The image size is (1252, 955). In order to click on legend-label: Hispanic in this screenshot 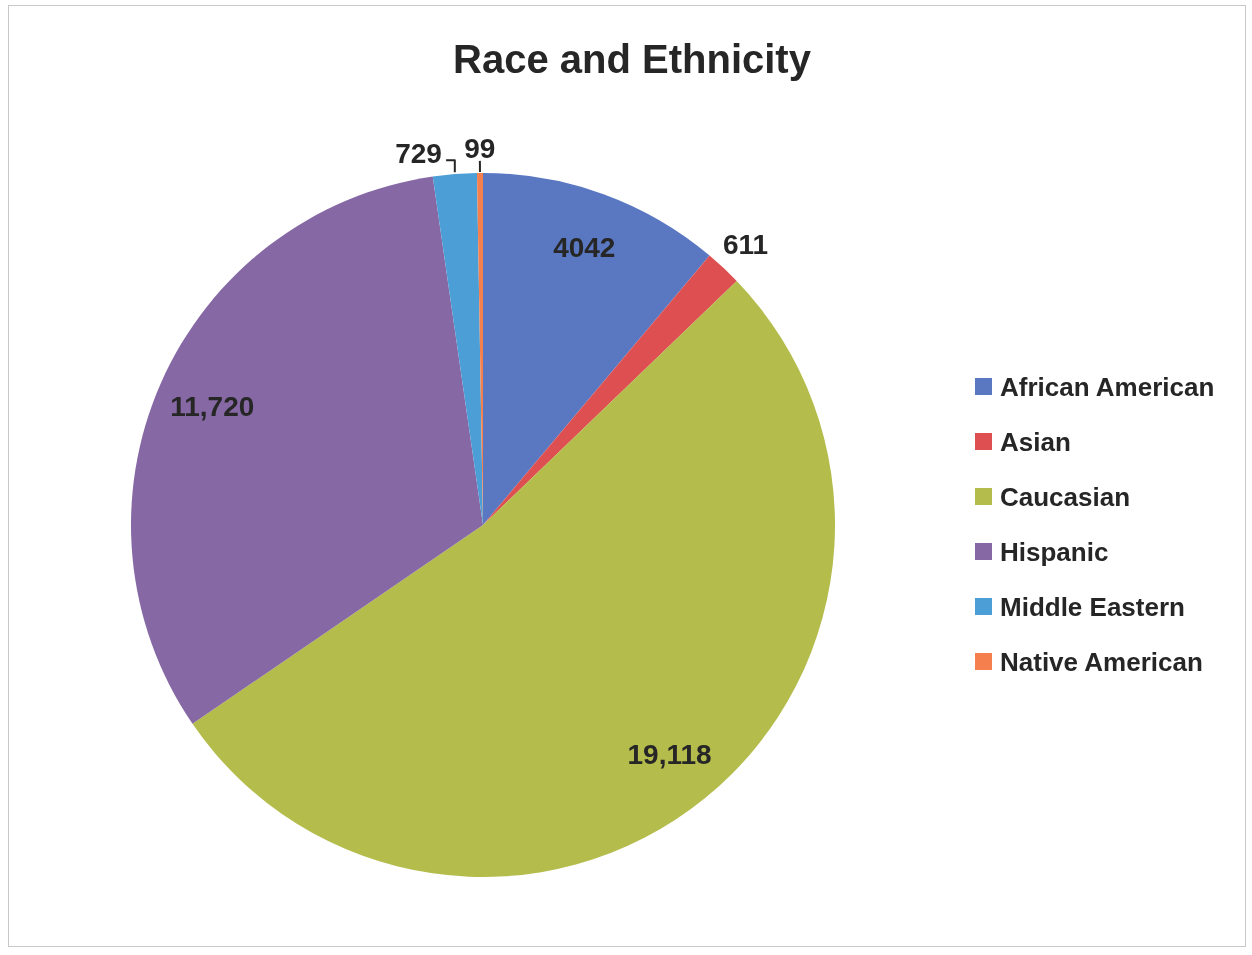, I will do `click(1054, 551)`.